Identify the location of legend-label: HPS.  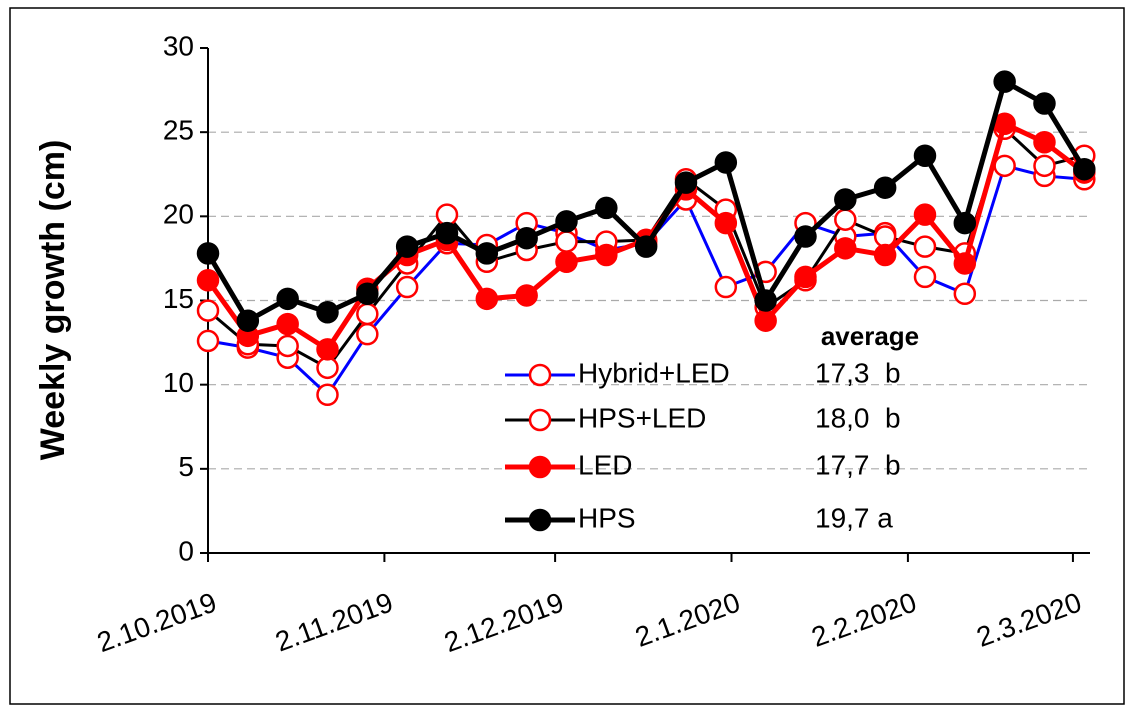
(607, 517).